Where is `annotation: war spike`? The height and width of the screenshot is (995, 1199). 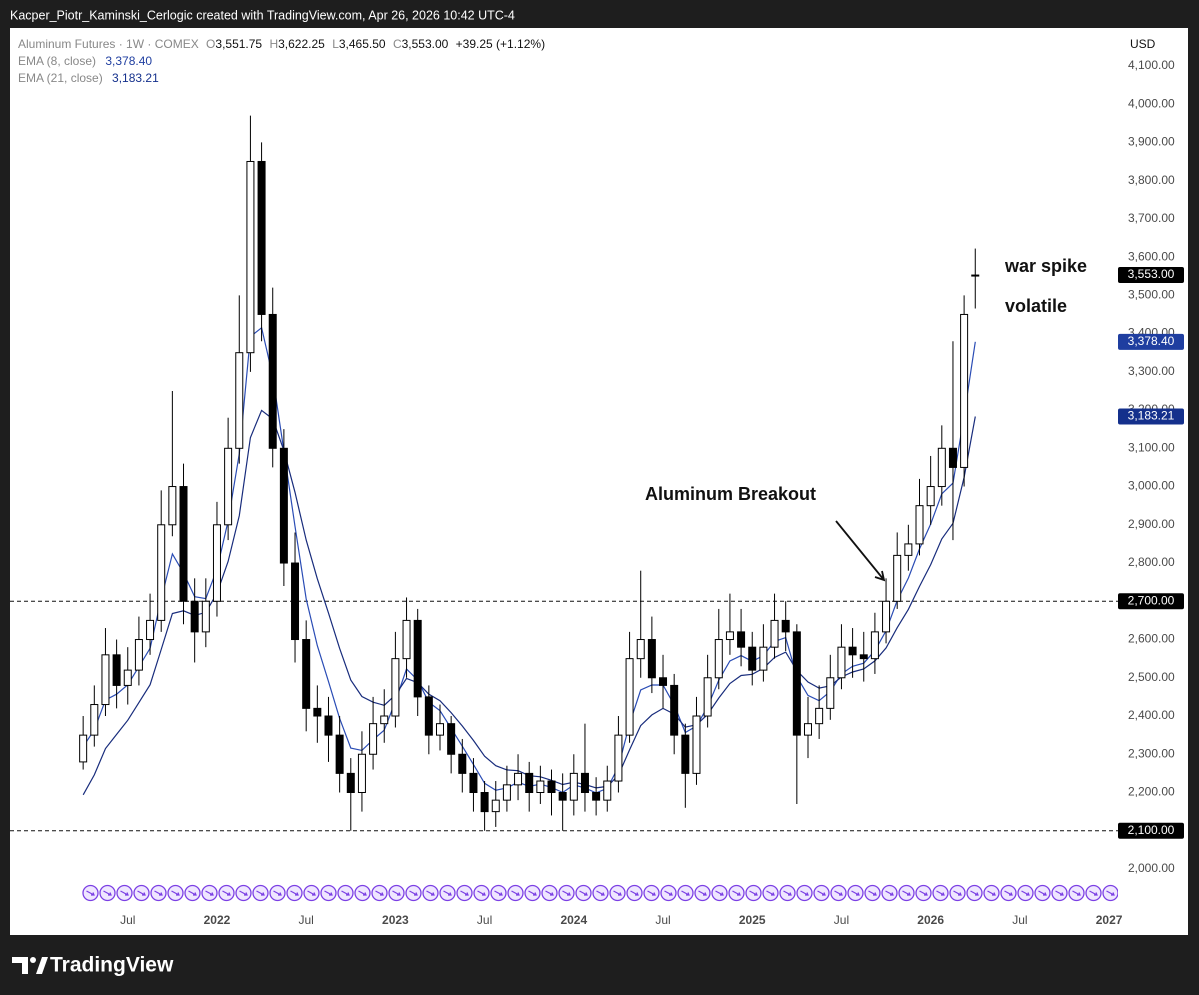 annotation: war spike is located at coordinates (1045, 266).